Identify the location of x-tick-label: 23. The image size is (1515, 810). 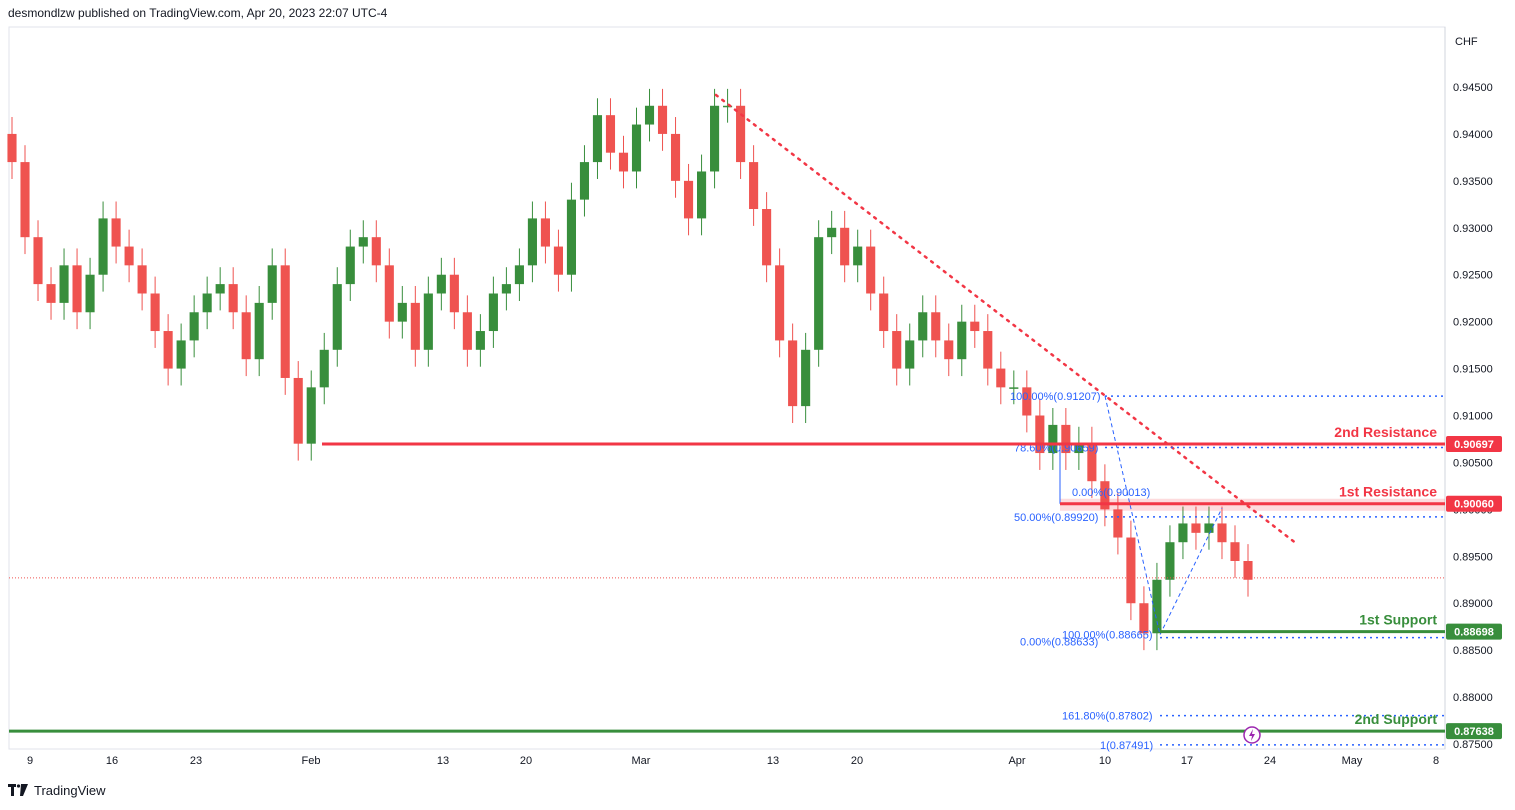
(196, 761).